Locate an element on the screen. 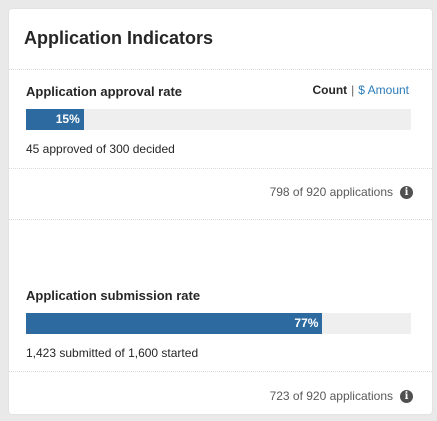 This screenshot has width=437, height=421. approval-rate-percent: 15% is located at coordinates (67, 119).